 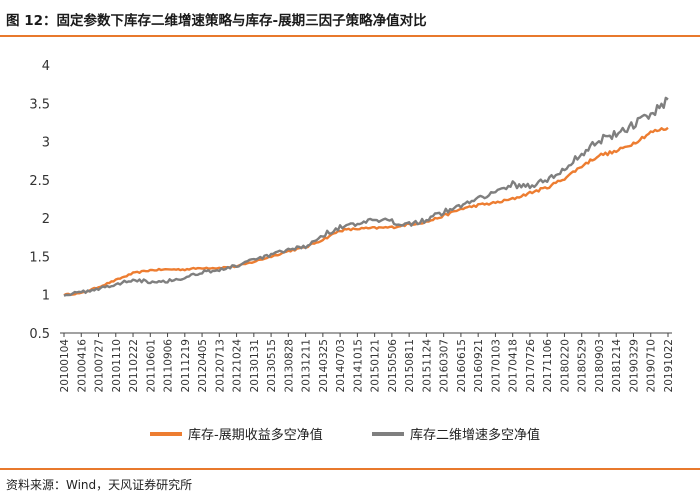 What do you see at coordinates (46, 66) in the screenshot?
I see `y-tick-label: 4` at bounding box center [46, 66].